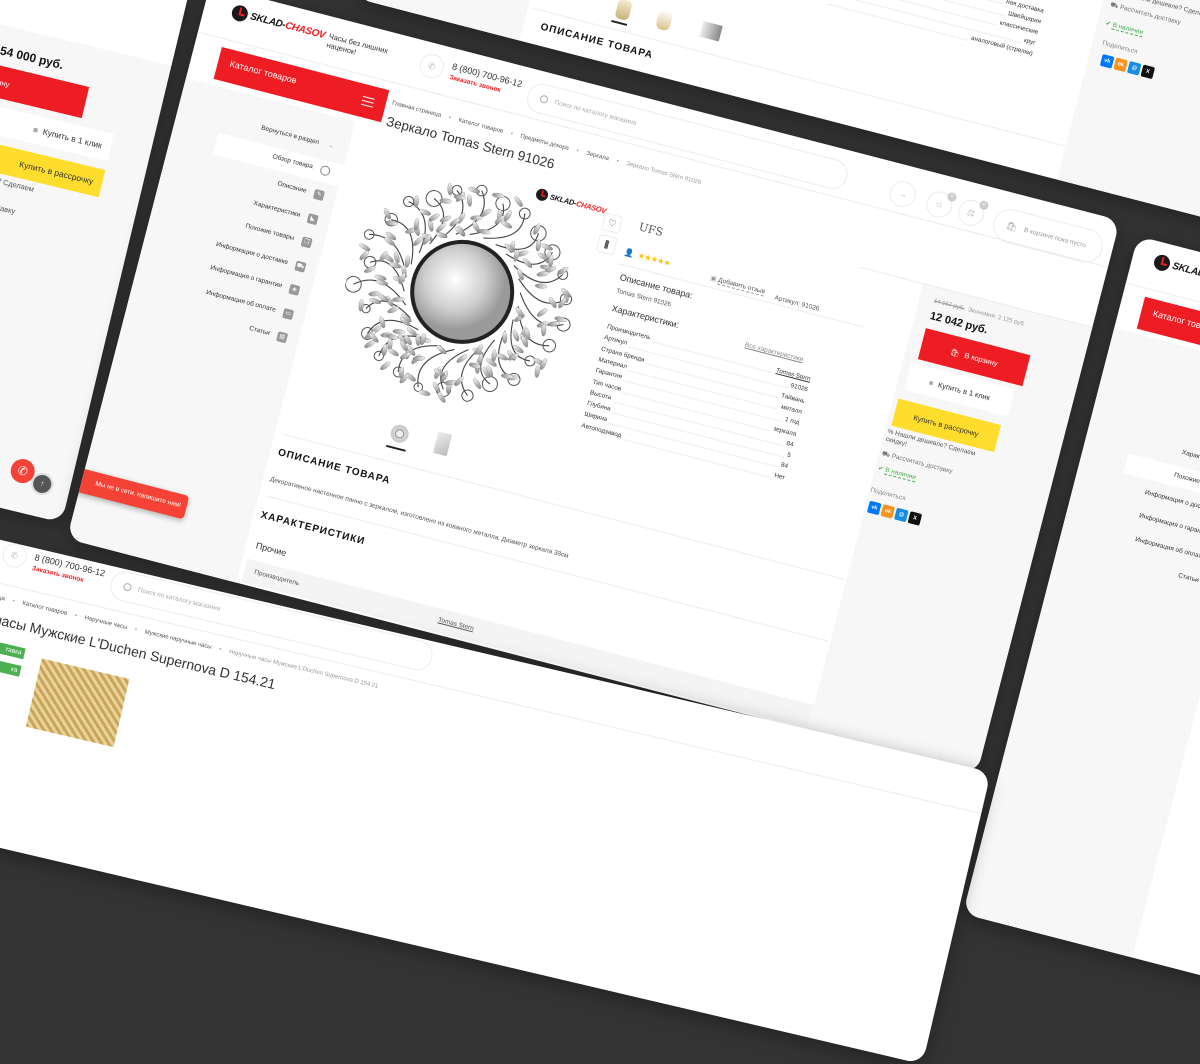 This screenshot has width=1200, height=1064. What do you see at coordinates (271, 549) in the screenshot?
I see `characteristics-group: Прочие` at bounding box center [271, 549].